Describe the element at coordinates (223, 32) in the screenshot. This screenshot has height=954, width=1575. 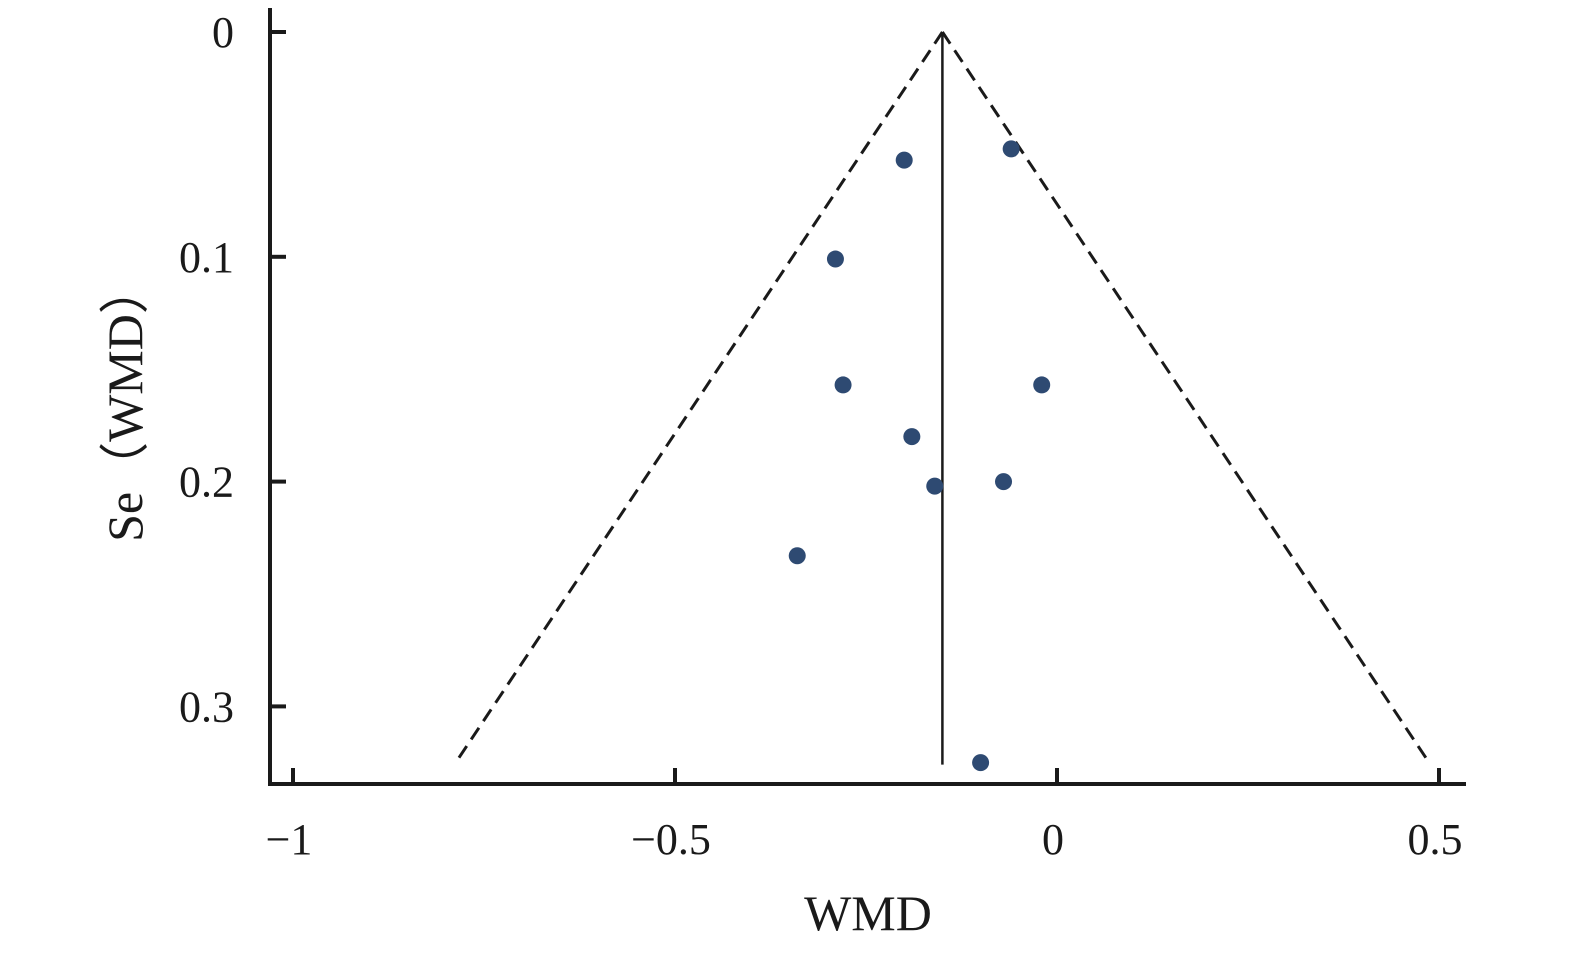
I see `y-tick-label: 0` at that location.